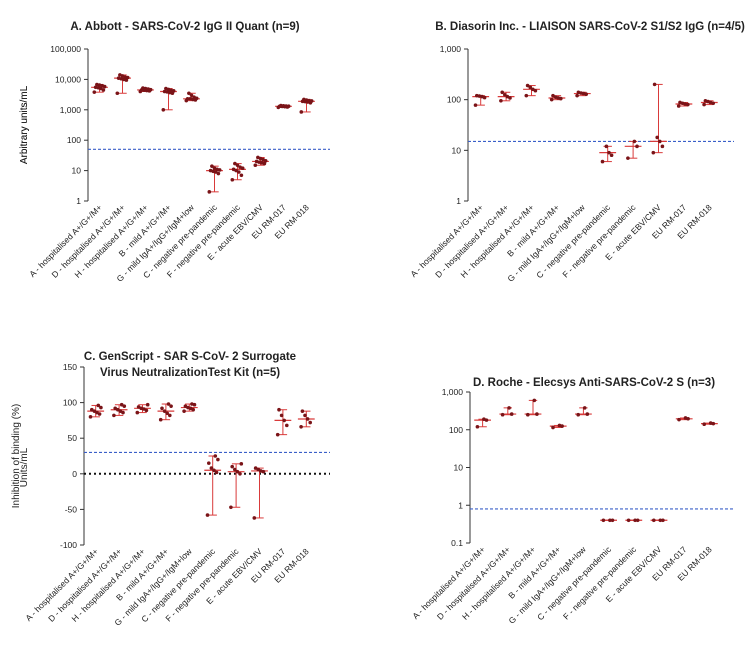  Describe the element at coordinates (451, 49) in the screenshot. I see `y-tick-label: 1,000` at that location.